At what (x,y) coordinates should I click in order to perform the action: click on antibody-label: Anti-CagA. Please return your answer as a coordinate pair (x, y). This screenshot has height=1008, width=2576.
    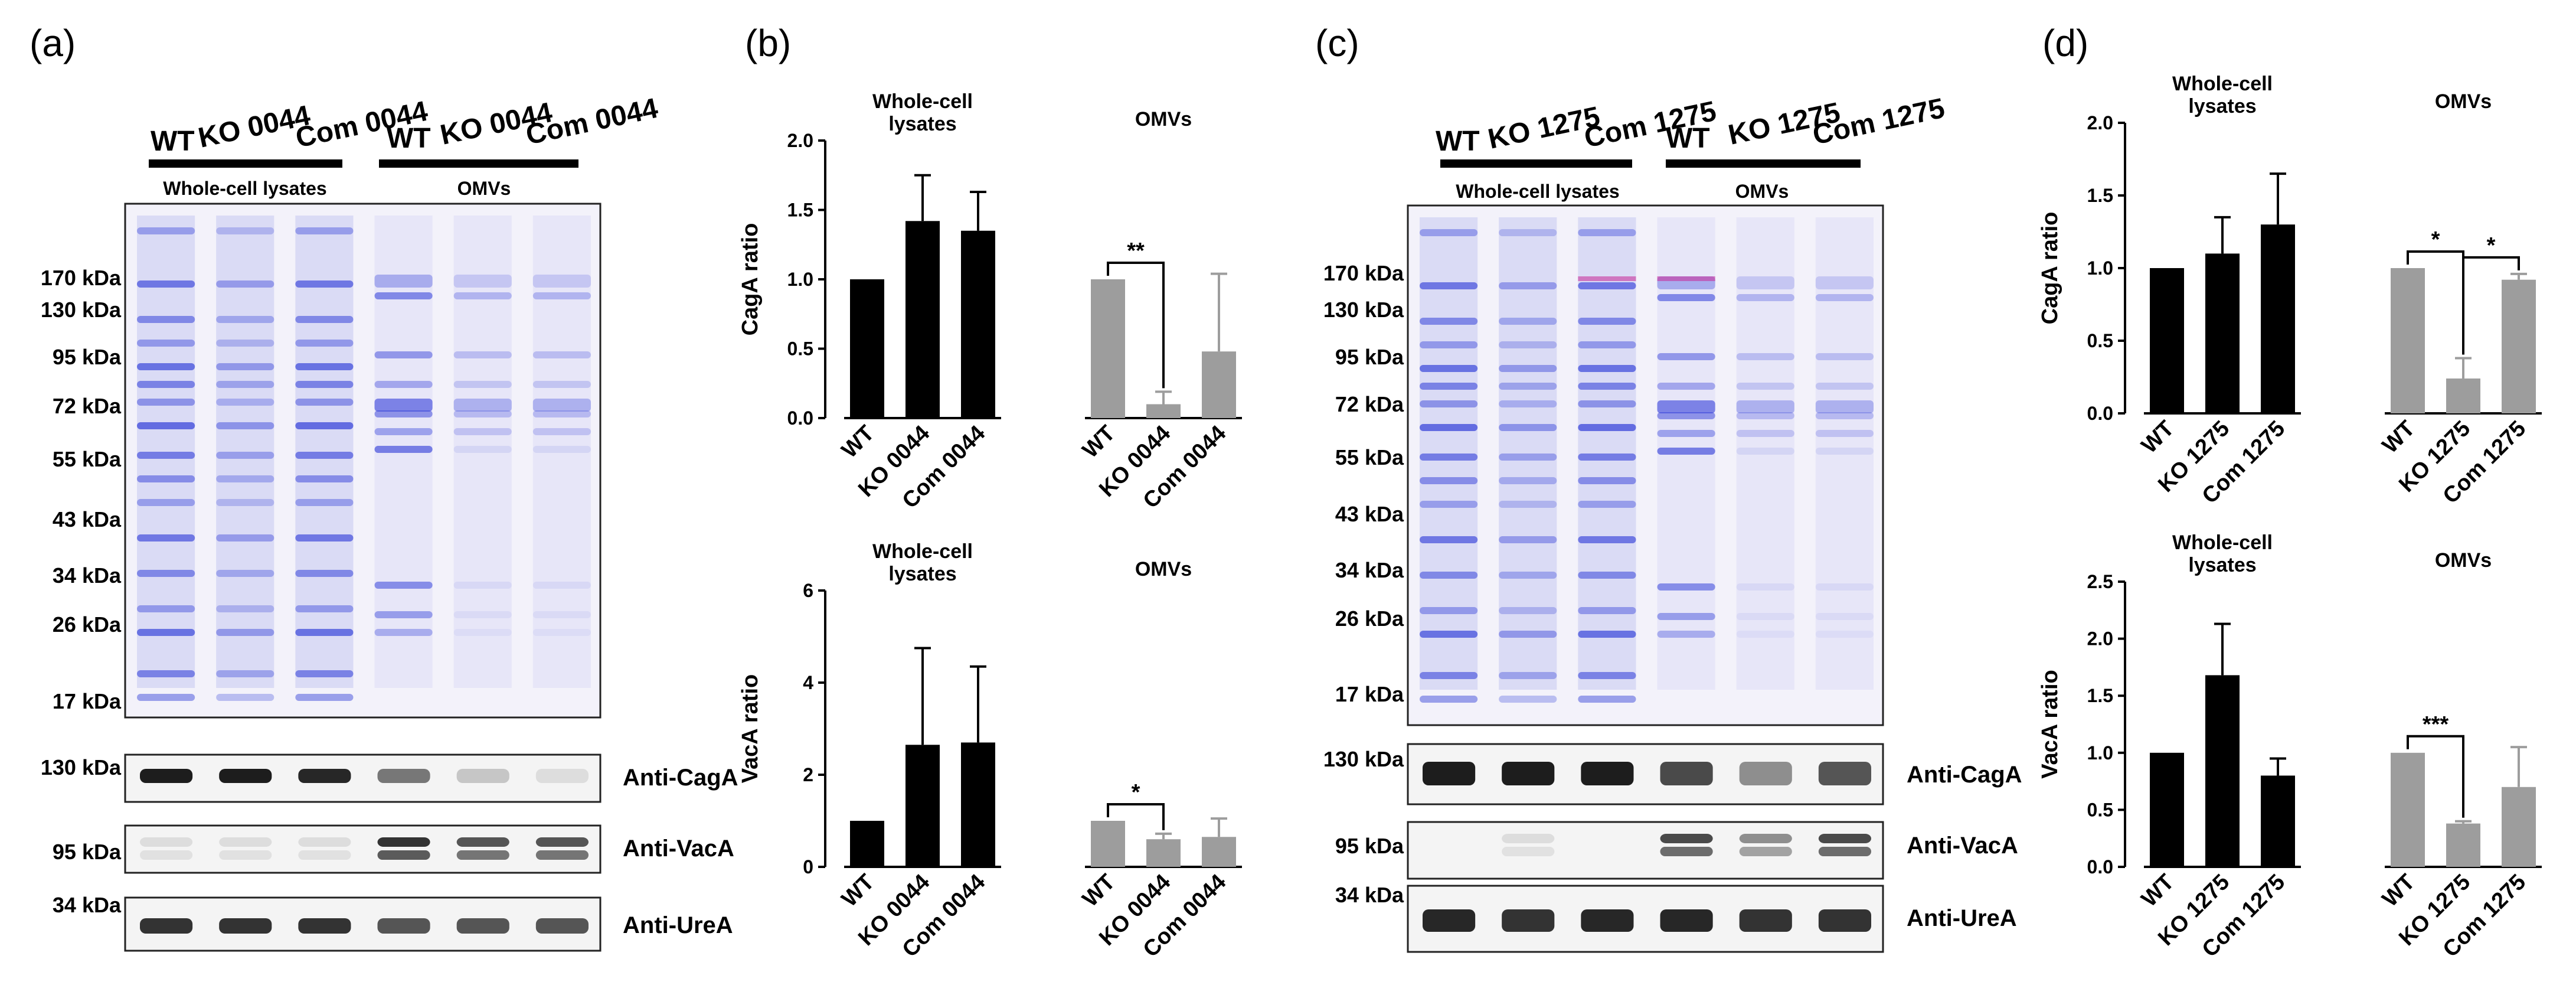
    Looking at the image, I should click on (1964, 775).